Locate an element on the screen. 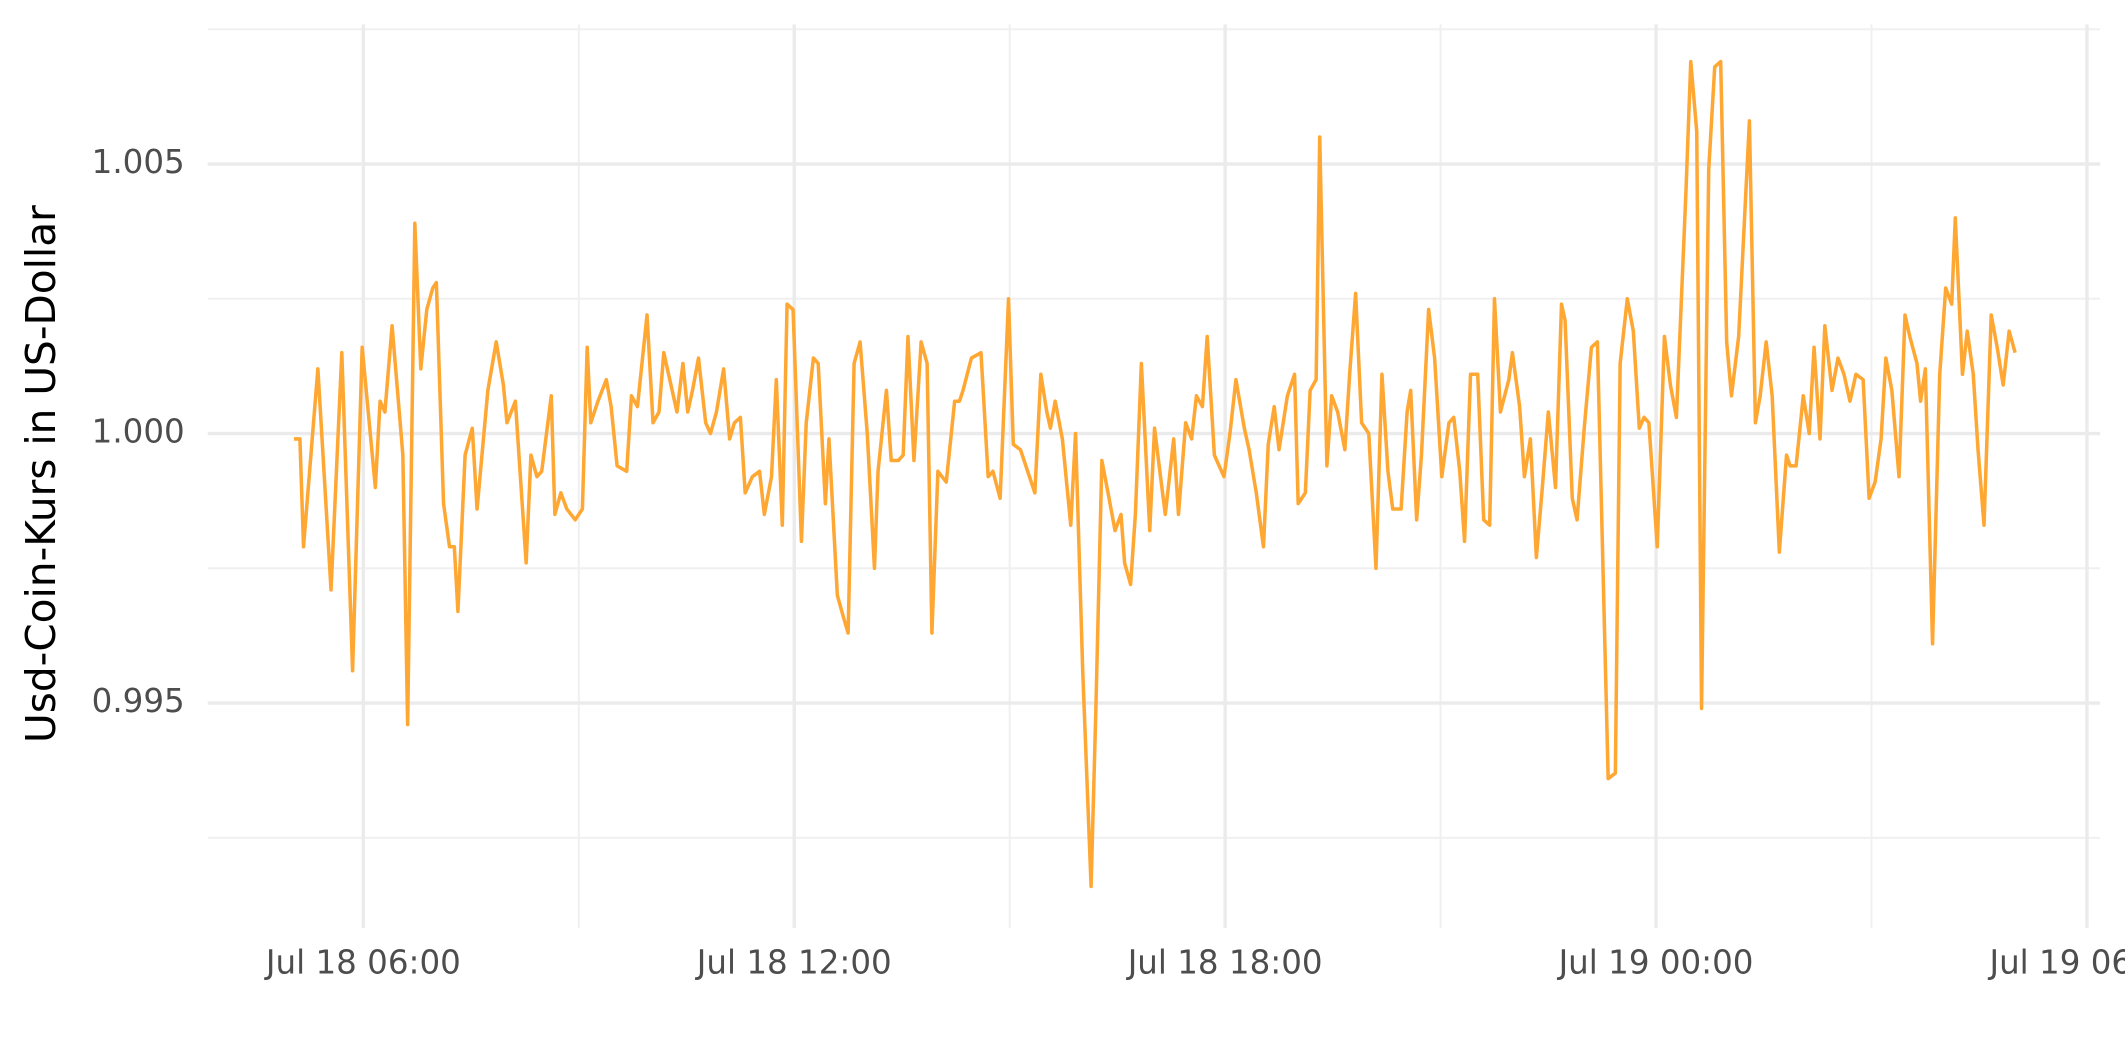  x-tick-label: Jul 18 06:00 is located at coordinates (362, 962).